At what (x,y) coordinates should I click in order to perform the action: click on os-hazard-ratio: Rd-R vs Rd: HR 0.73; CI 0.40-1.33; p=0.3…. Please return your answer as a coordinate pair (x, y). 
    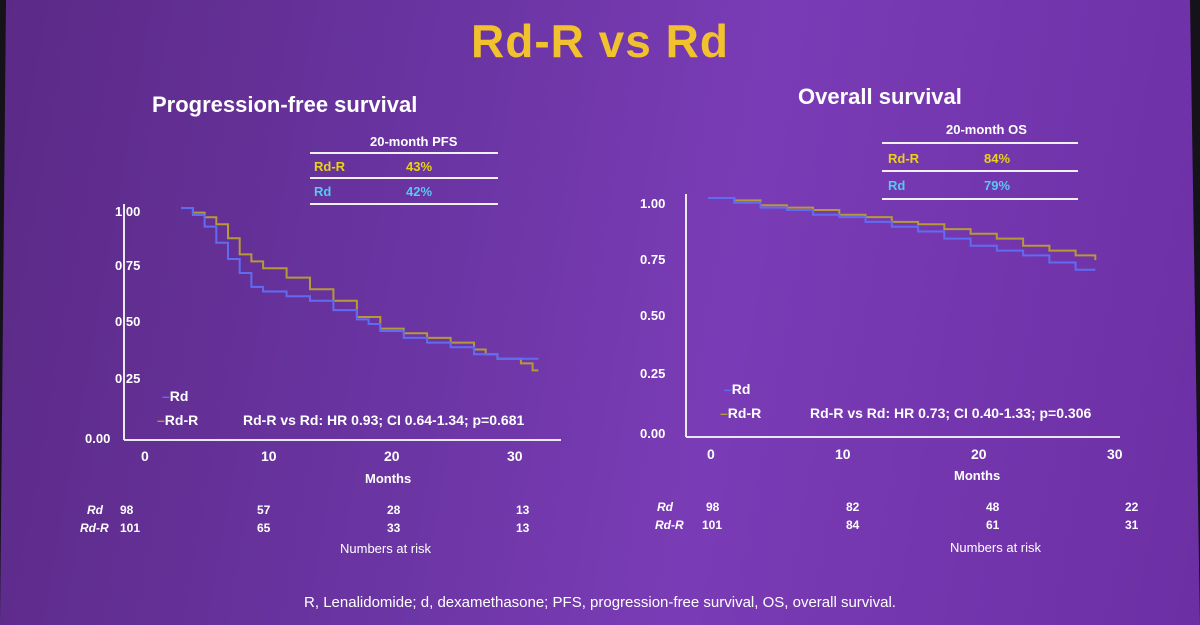
    Looking at the image, I should click on (951, 413).